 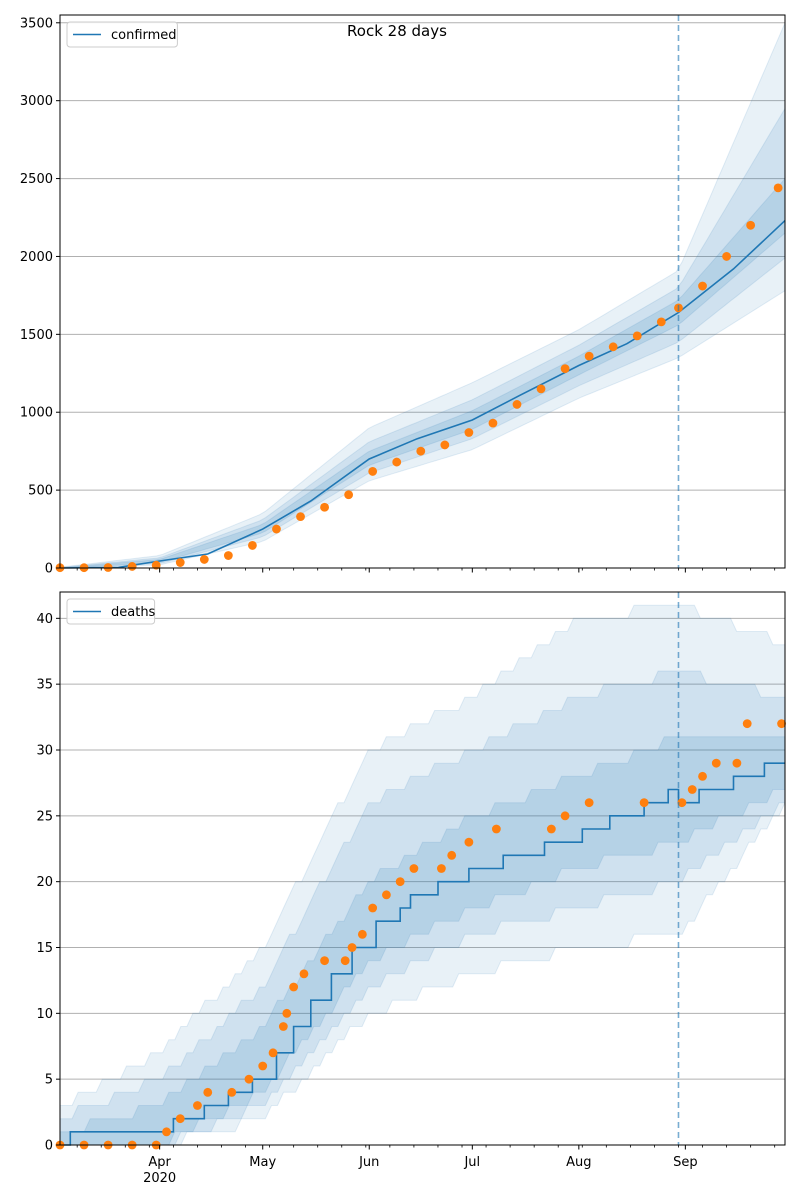 What do you see at coordinates (578, 1162) in the screenshot?
I see `x-tick-label: Aug` at bounding box center [578, 1162].